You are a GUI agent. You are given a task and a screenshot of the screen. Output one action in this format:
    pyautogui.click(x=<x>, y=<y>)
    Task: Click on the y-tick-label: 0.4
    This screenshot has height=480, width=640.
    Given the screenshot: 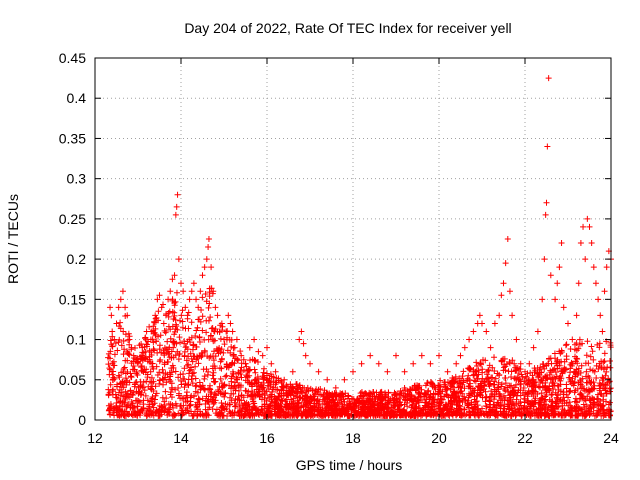 What is the action you would take?
    pyautogui.click(x=77, y=98)
    